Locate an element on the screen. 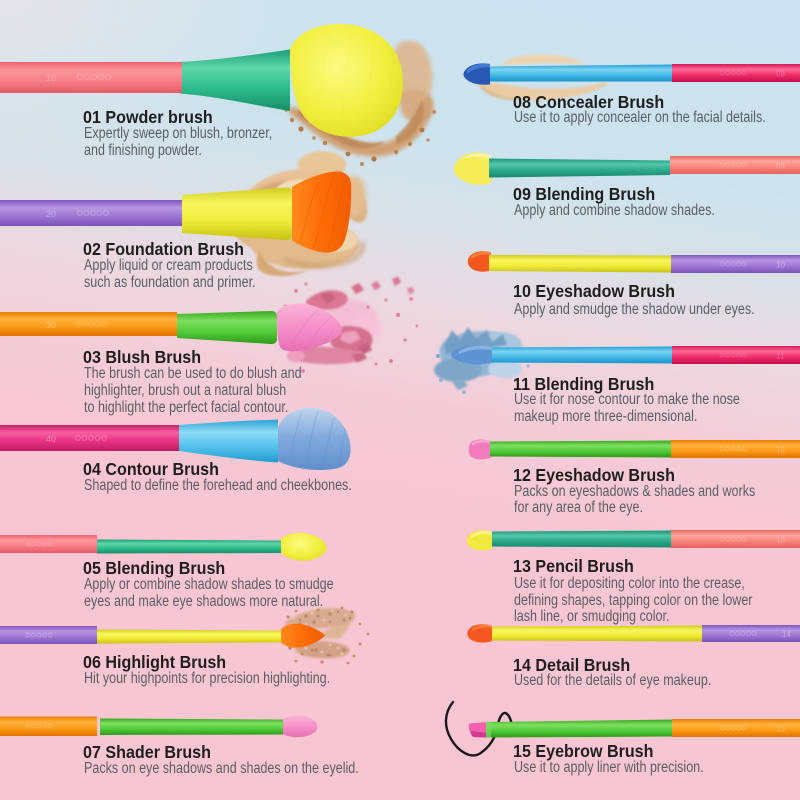 This screenshot has width=800, height=800. svg-text: 13 is located at coordinates (780, 540).